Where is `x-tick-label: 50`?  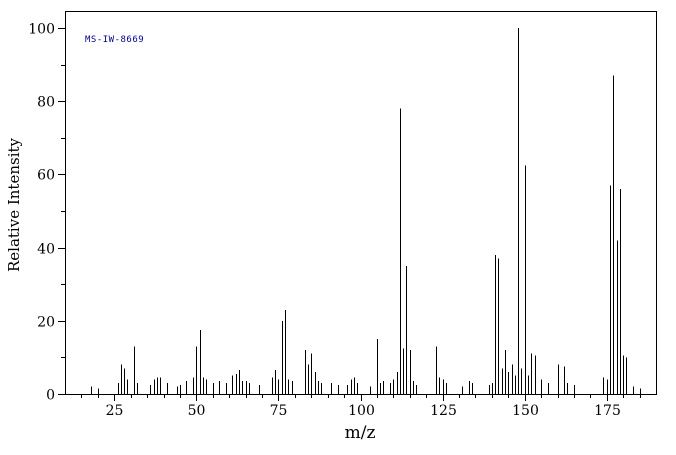 x-tick-label: 50 is located at coordinates (197, 411).